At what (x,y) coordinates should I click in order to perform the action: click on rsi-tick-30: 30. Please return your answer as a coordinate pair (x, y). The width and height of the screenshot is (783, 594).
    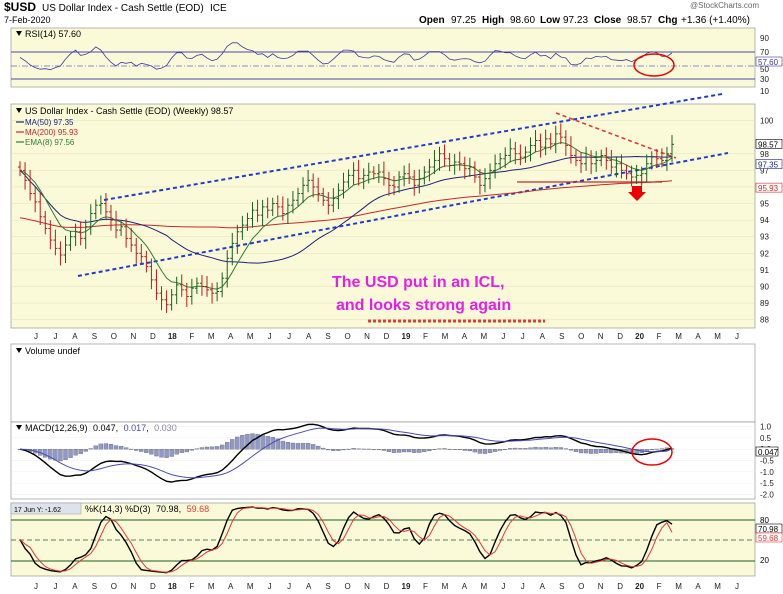
    Looking at the image, I should click on (764, 79).